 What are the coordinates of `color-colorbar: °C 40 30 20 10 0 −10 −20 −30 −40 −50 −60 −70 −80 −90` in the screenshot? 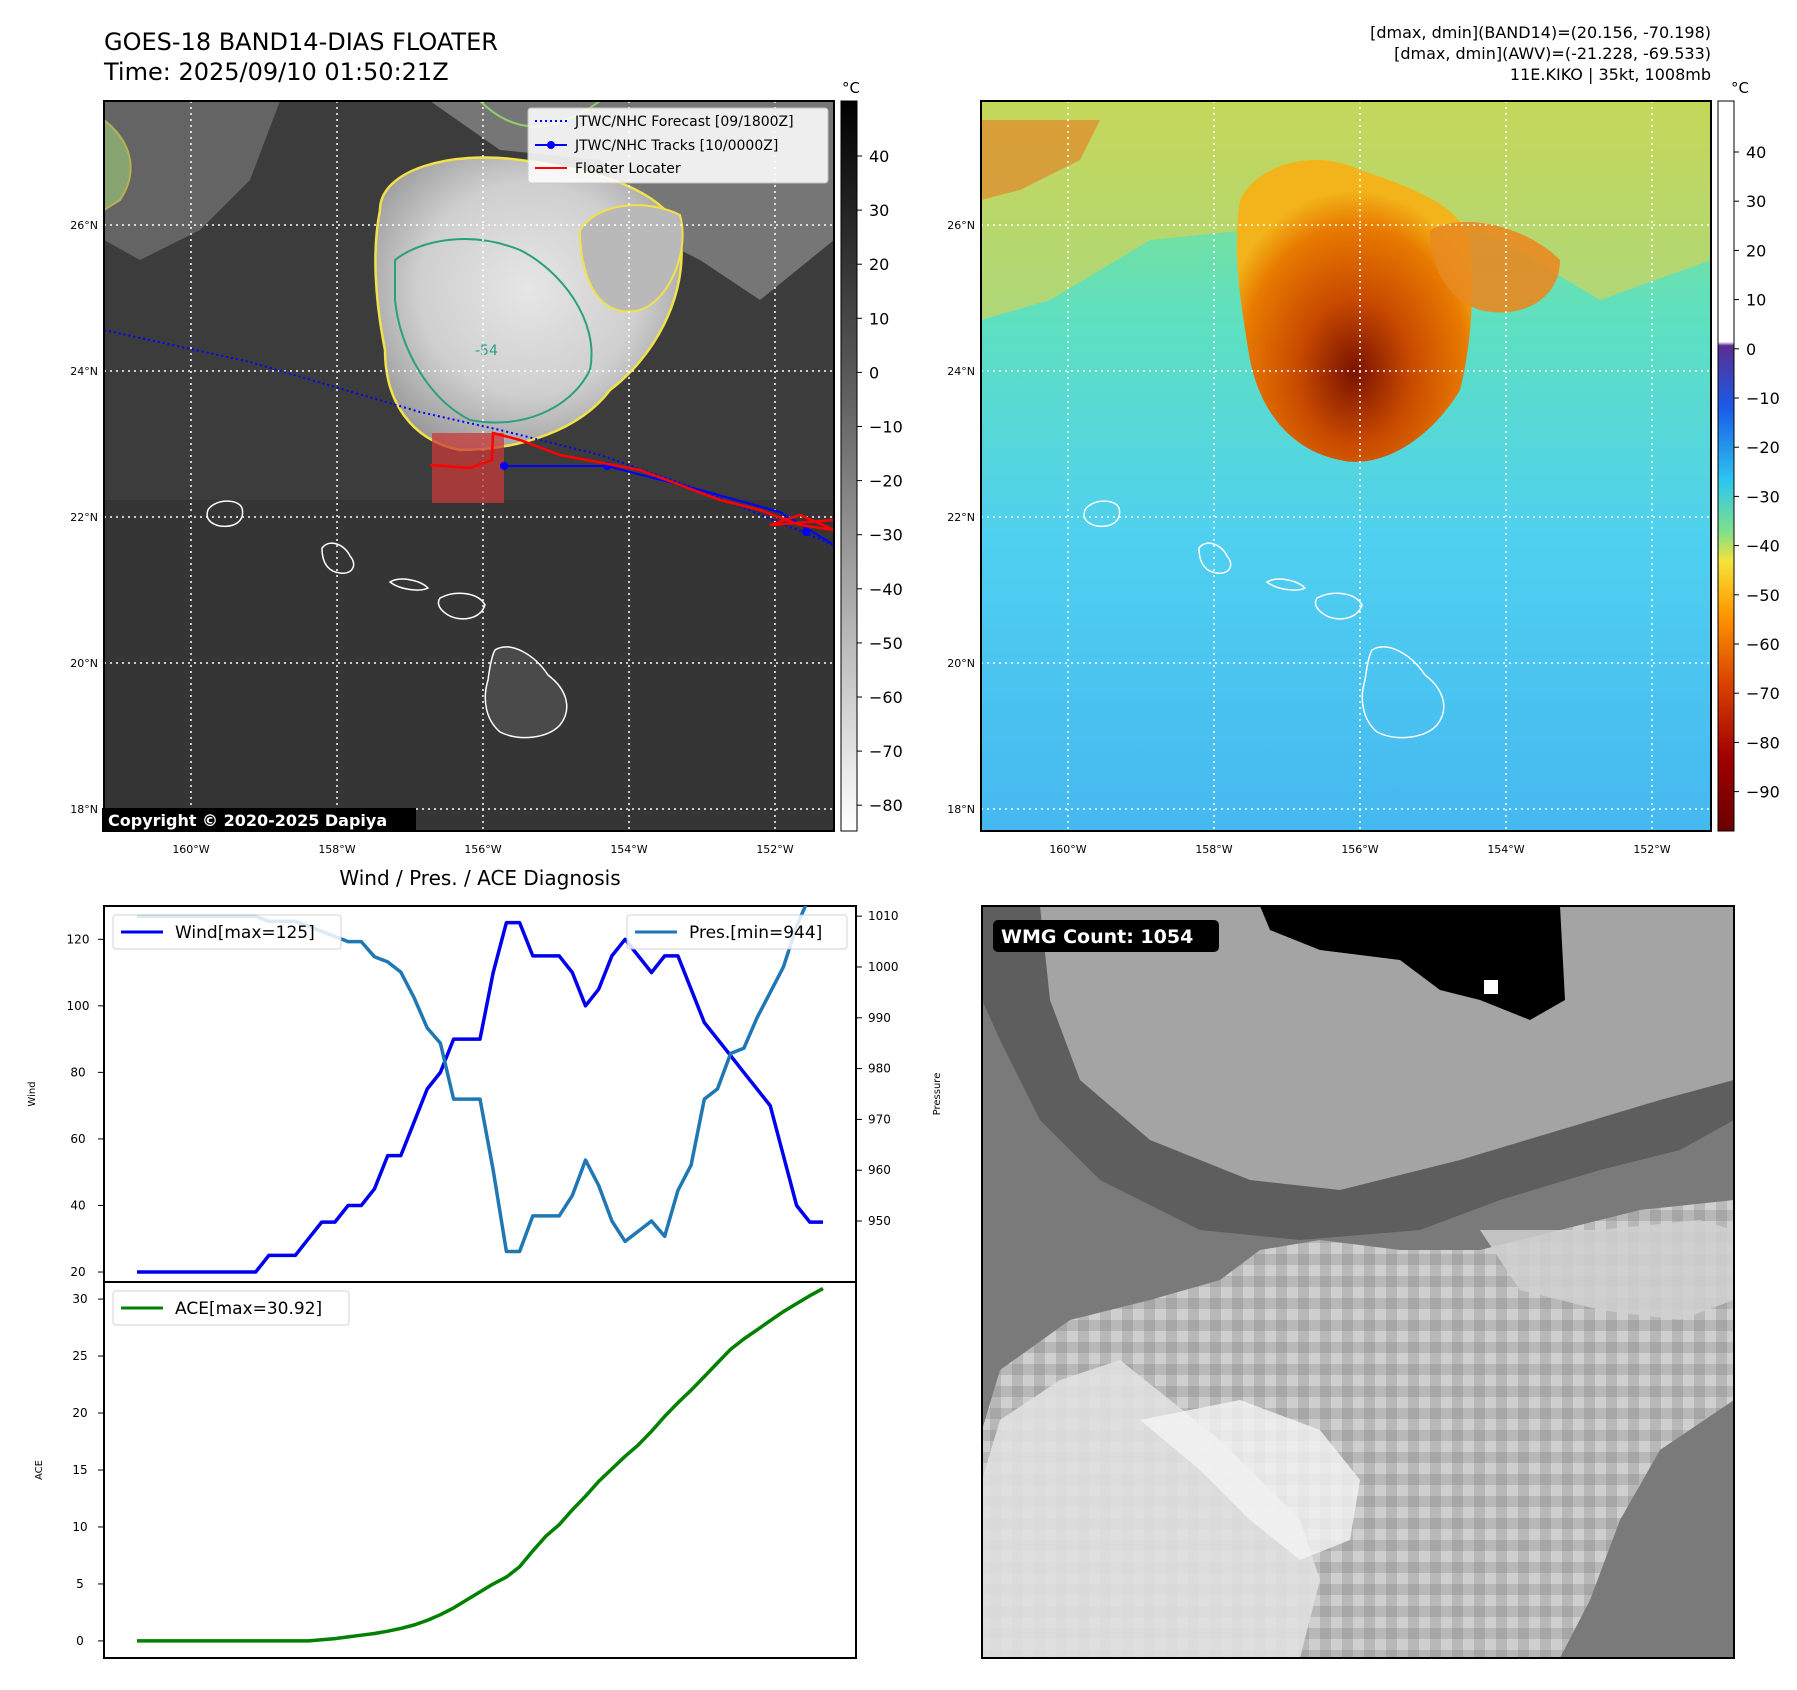 It's located at (1748, 455).